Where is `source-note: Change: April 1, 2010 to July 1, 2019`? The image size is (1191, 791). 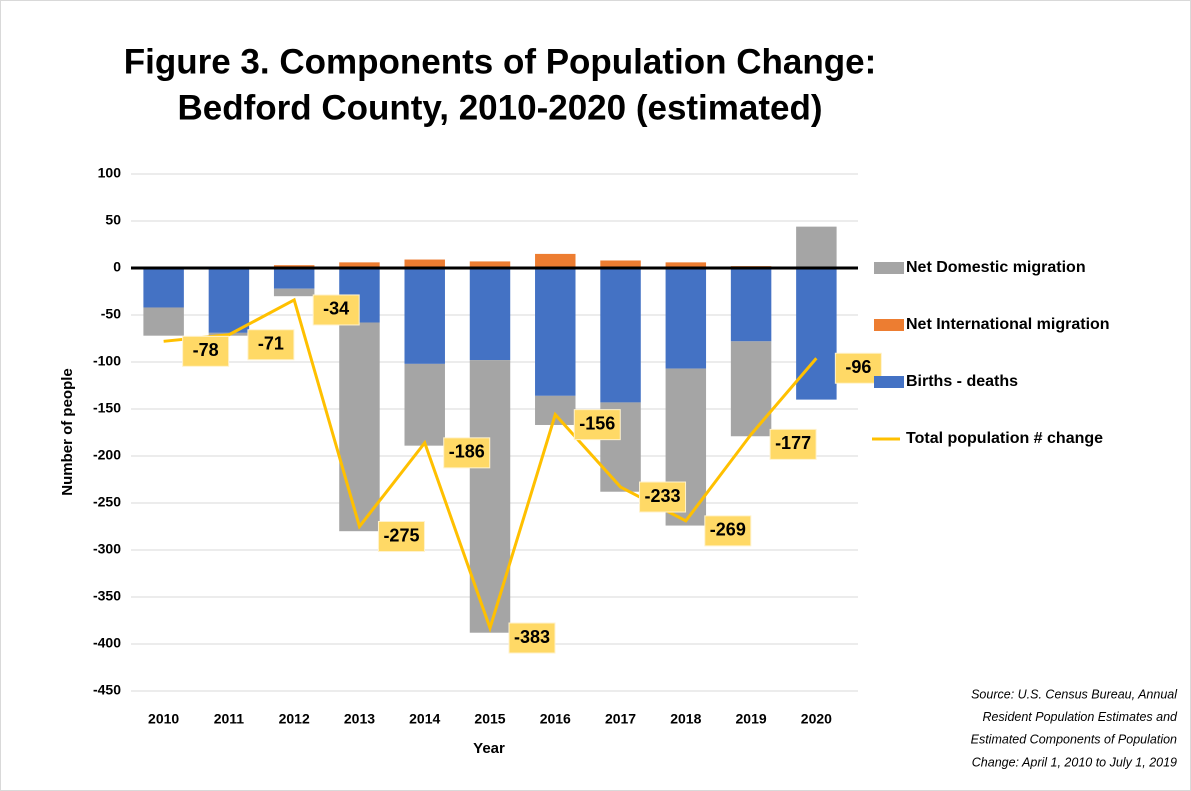
source-note: Change: April 1, 2010 to July 1, 2019 is located at coordinates (1074, 762).